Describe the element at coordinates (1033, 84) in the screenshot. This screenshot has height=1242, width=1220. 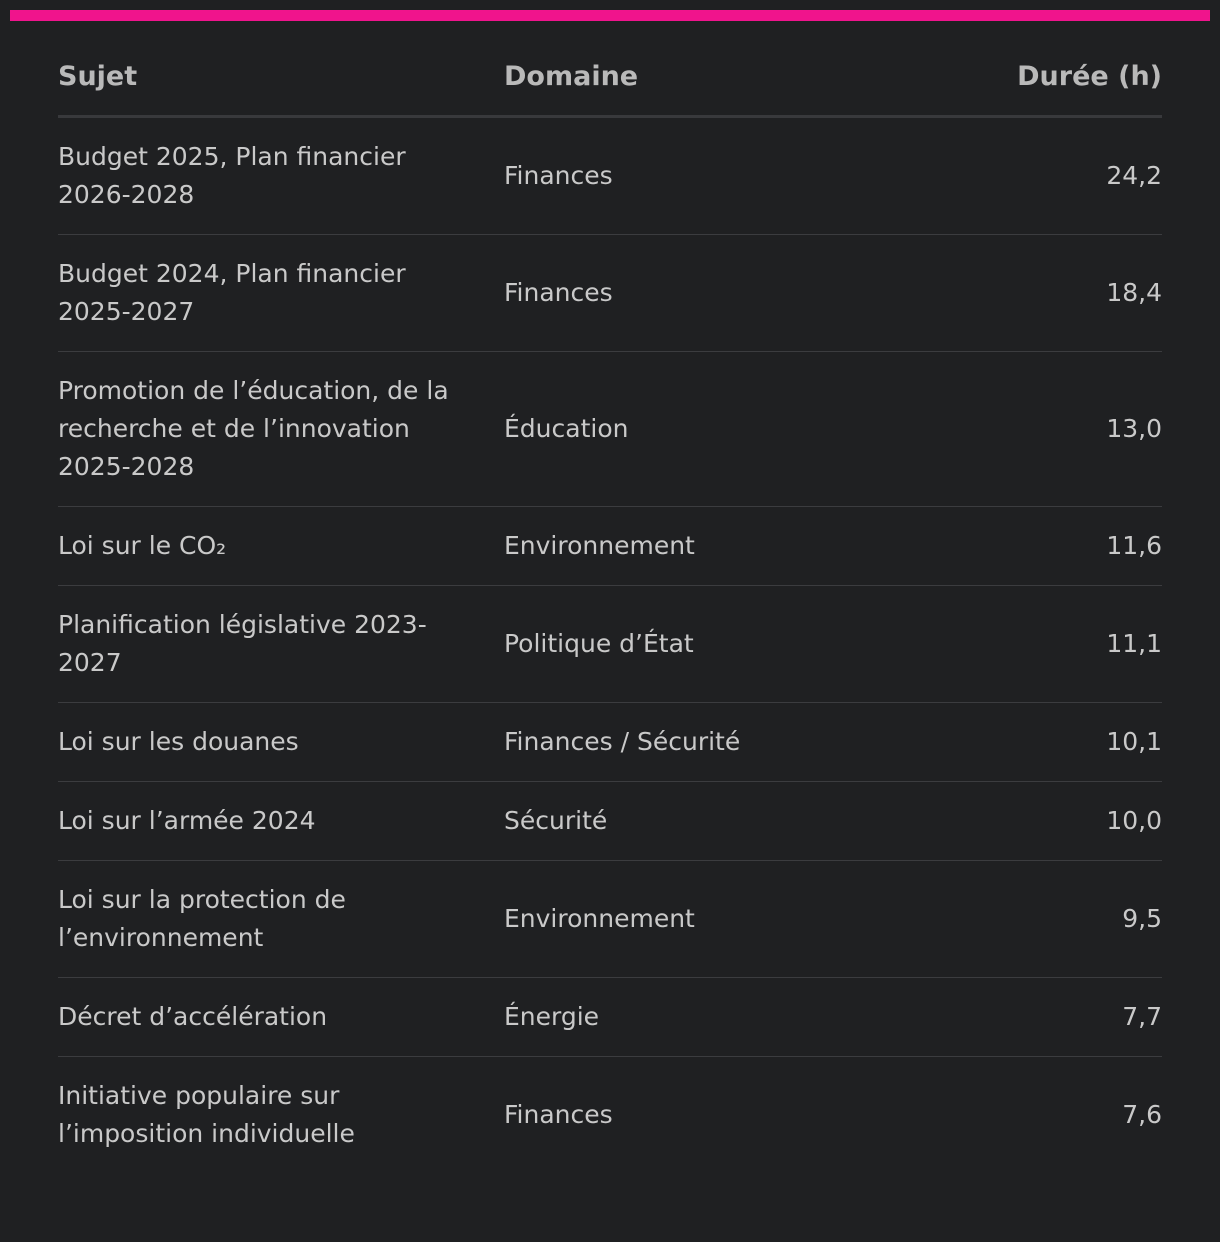
I see `column-header-duration: Durée (h)` at that location.